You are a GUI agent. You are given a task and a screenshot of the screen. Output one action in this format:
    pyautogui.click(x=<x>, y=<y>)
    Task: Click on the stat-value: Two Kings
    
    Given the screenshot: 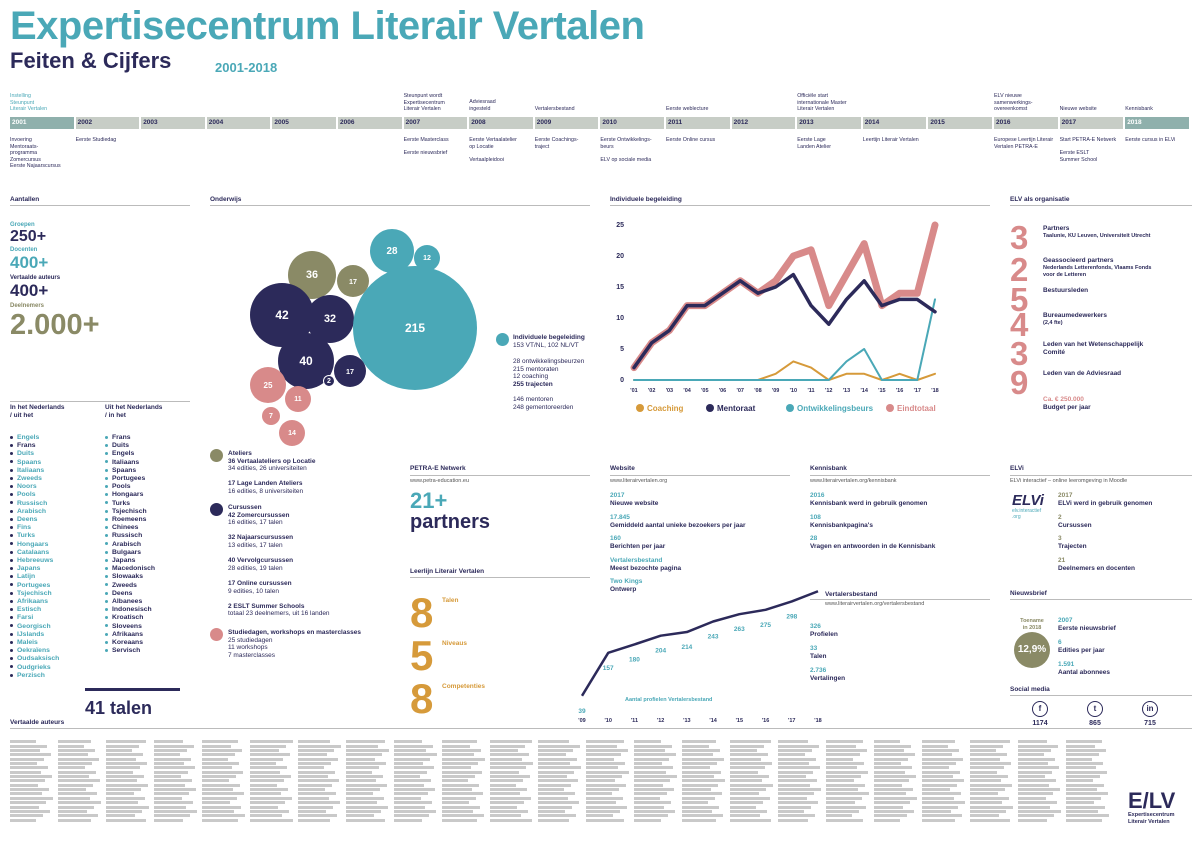 What is the action you would take?
    pyautogui.click(x=626, y=581)
    